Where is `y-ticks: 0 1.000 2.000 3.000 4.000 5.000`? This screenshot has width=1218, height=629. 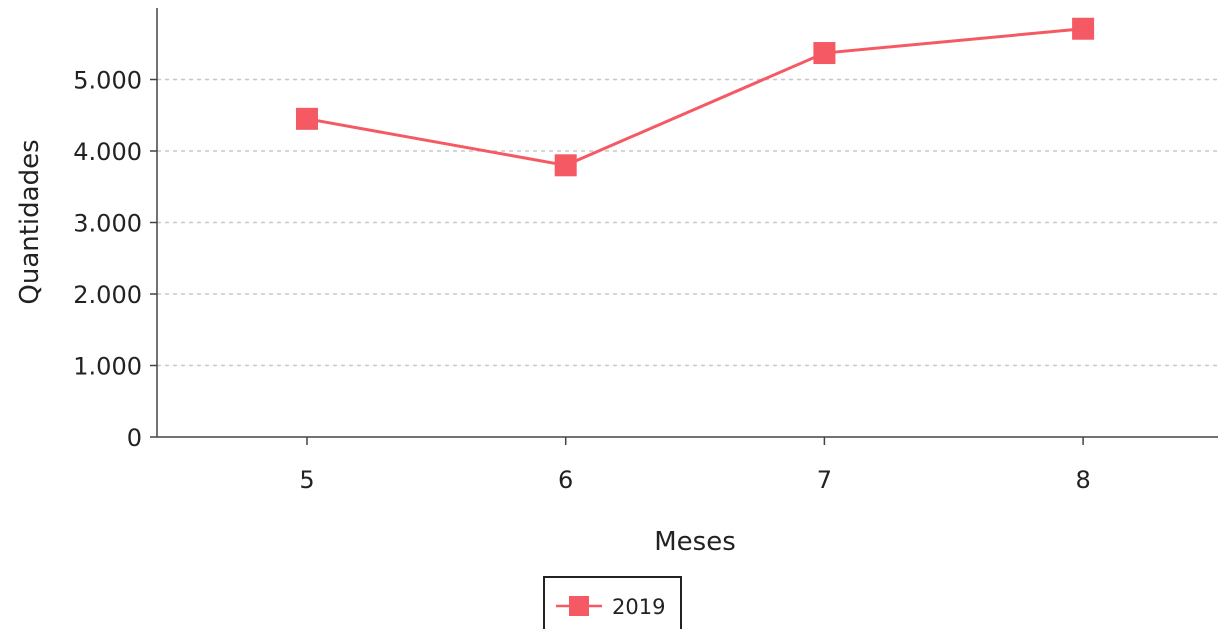 y-ticks: 0 1.000 2.000 3.000 4.000 5.000 is located at coordinates (115, 259).